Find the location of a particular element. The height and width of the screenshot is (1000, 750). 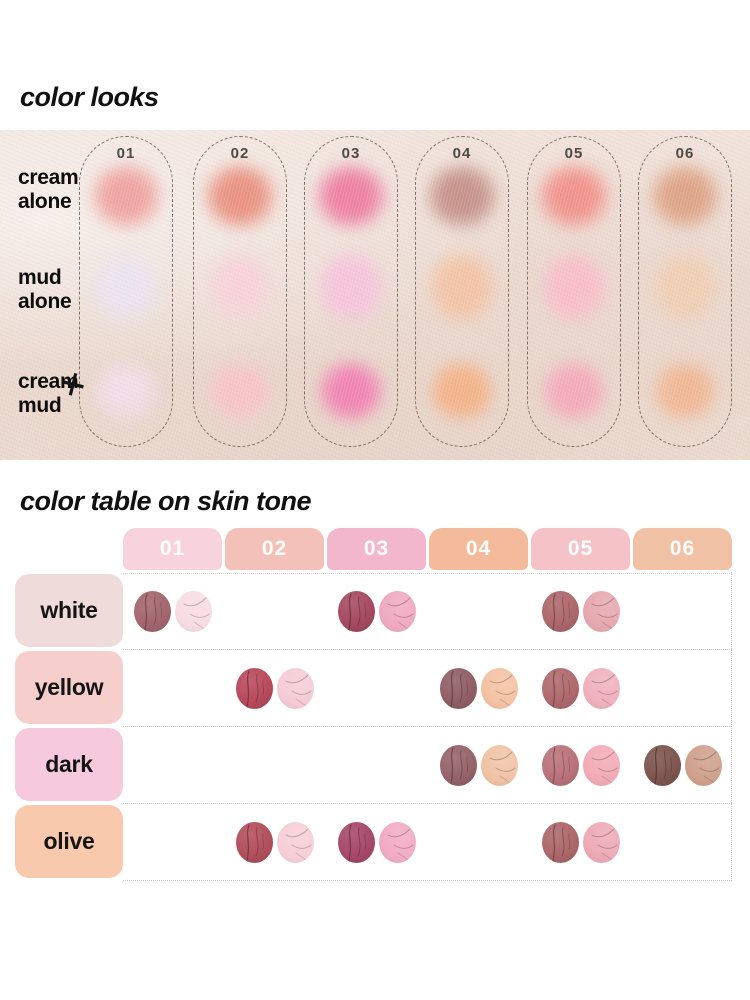

capsule-06: 06 is located at coordinates (685, 291).